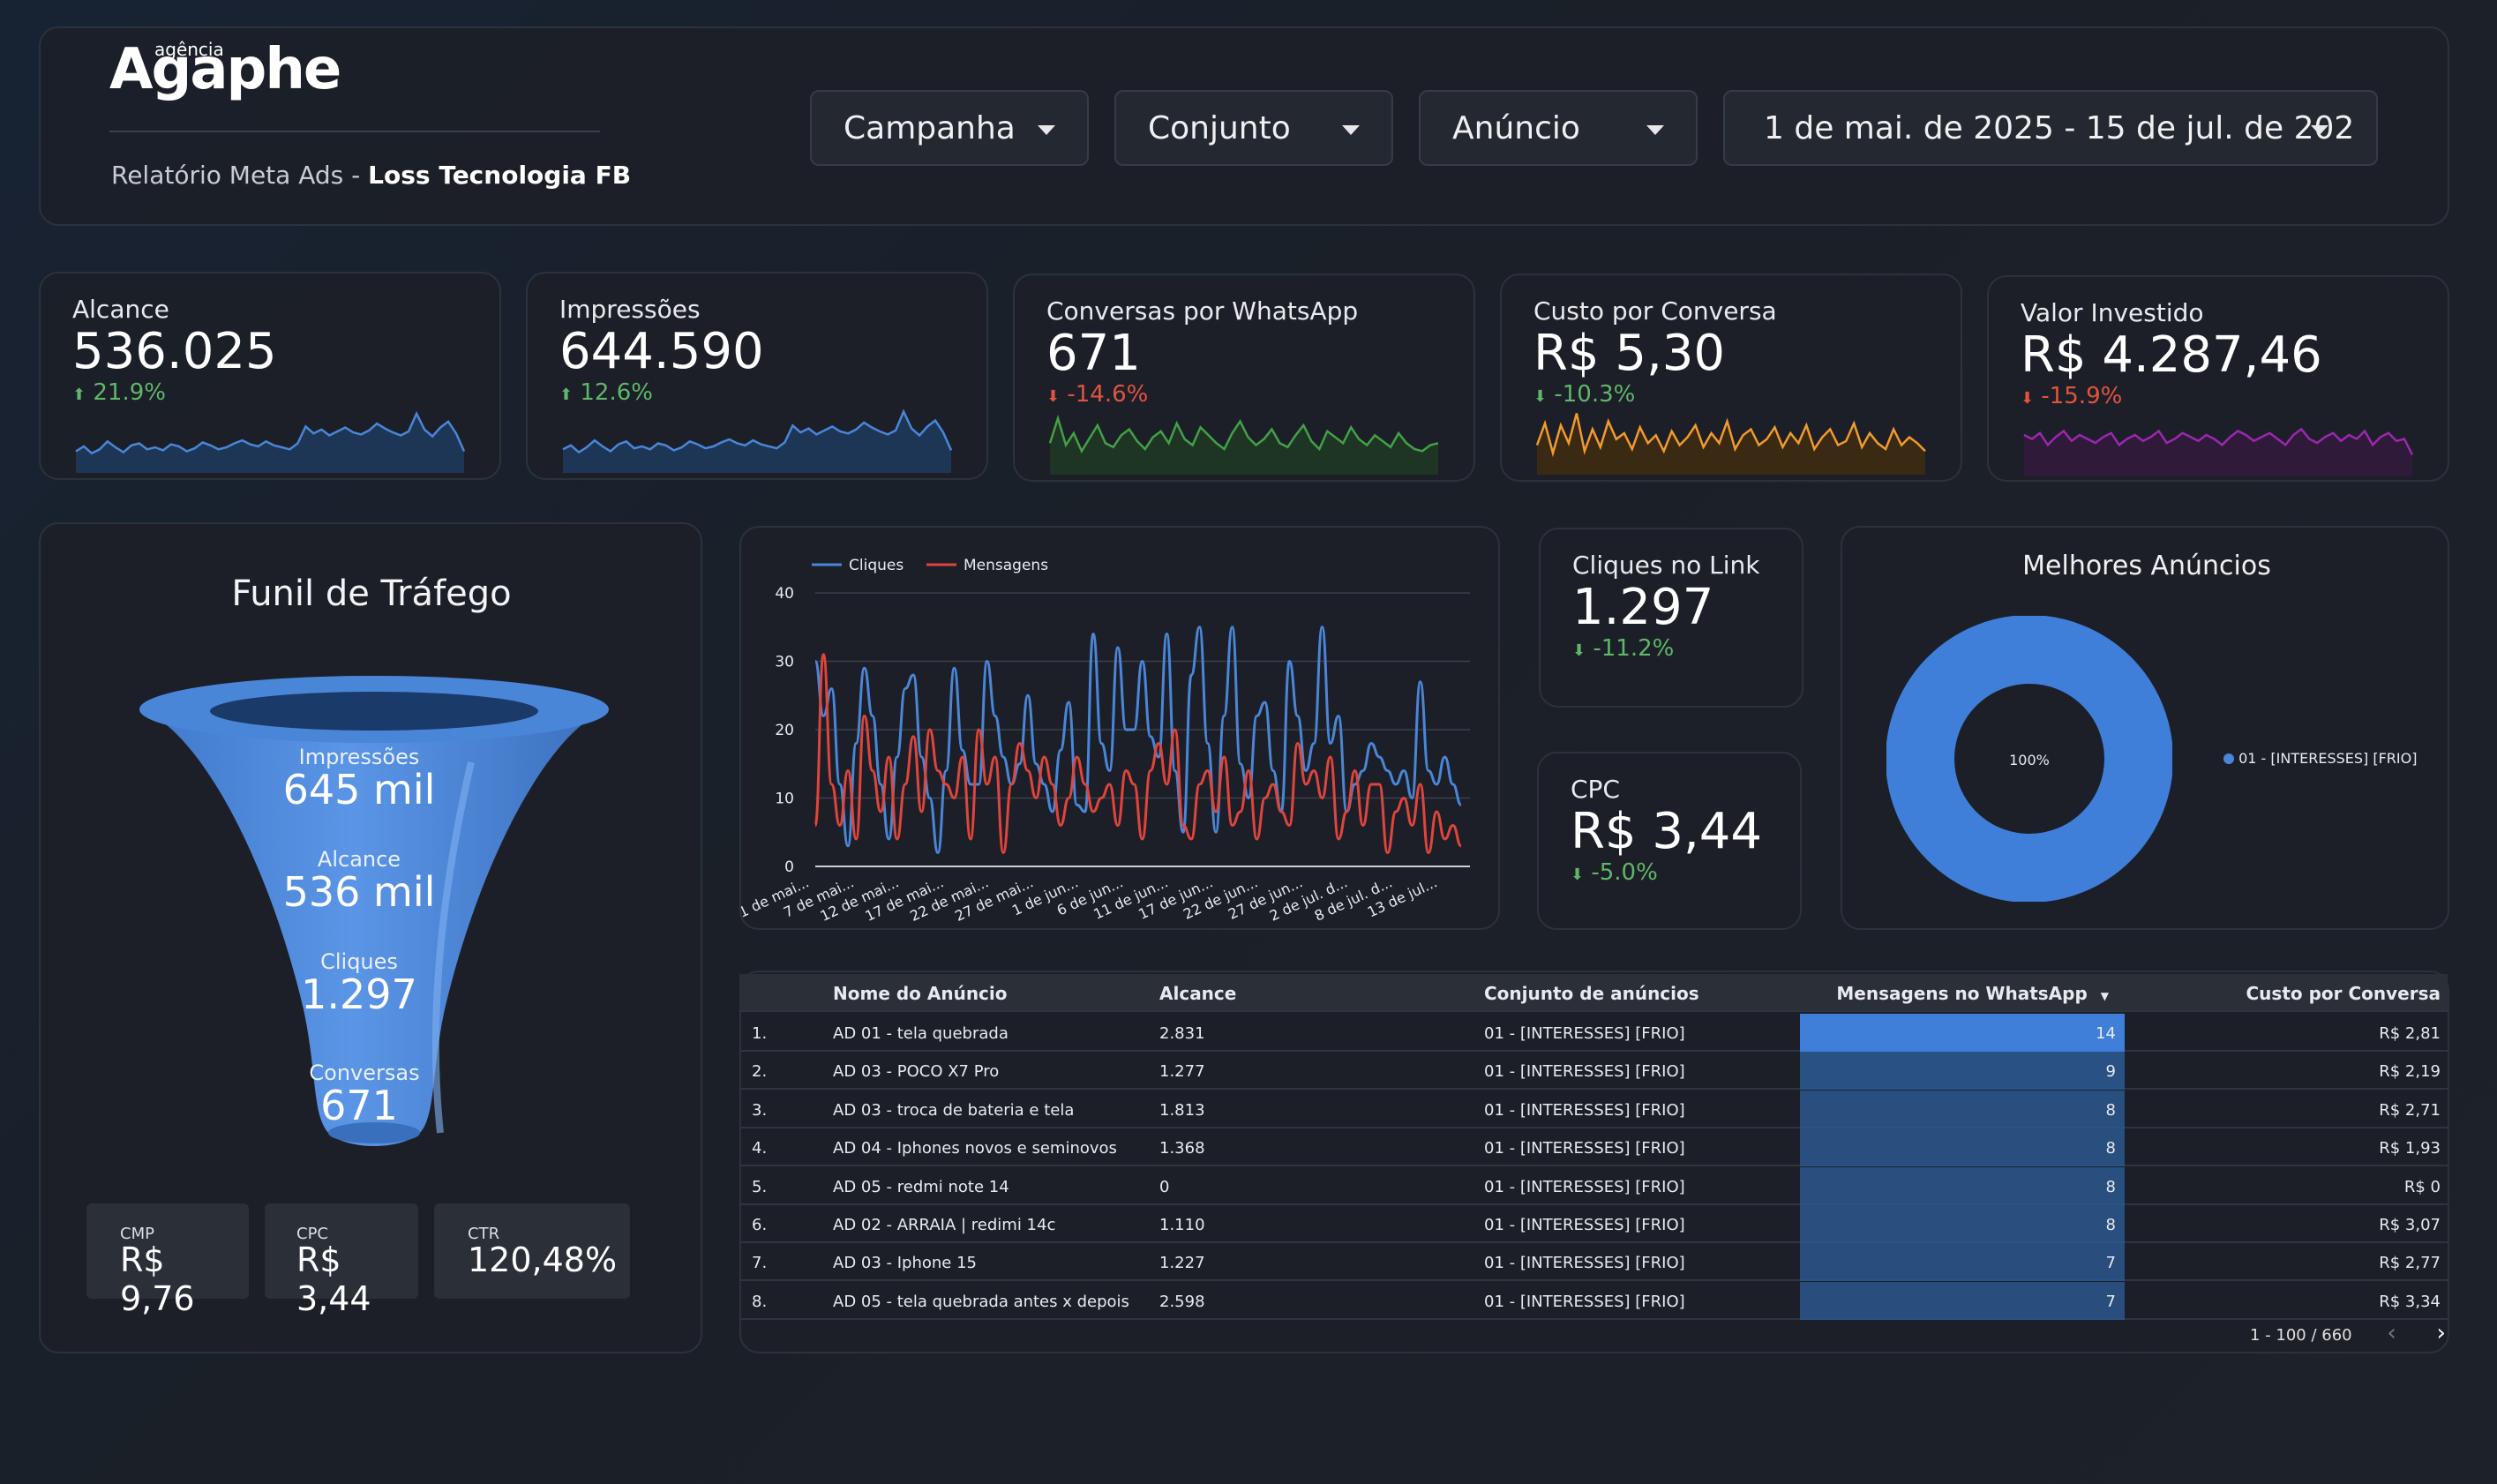  What do you see at coordinates (975, 1148) in the screenshot?
I see `cell-nome: AD 04 - Iphones novos e seminovos` at bounding box center [975, 1148].